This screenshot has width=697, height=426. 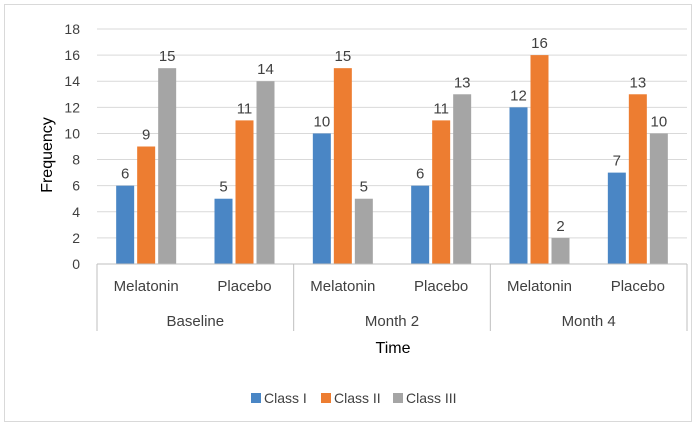 I want to click on y-tick-label: 0, so click(x=76, y=264).